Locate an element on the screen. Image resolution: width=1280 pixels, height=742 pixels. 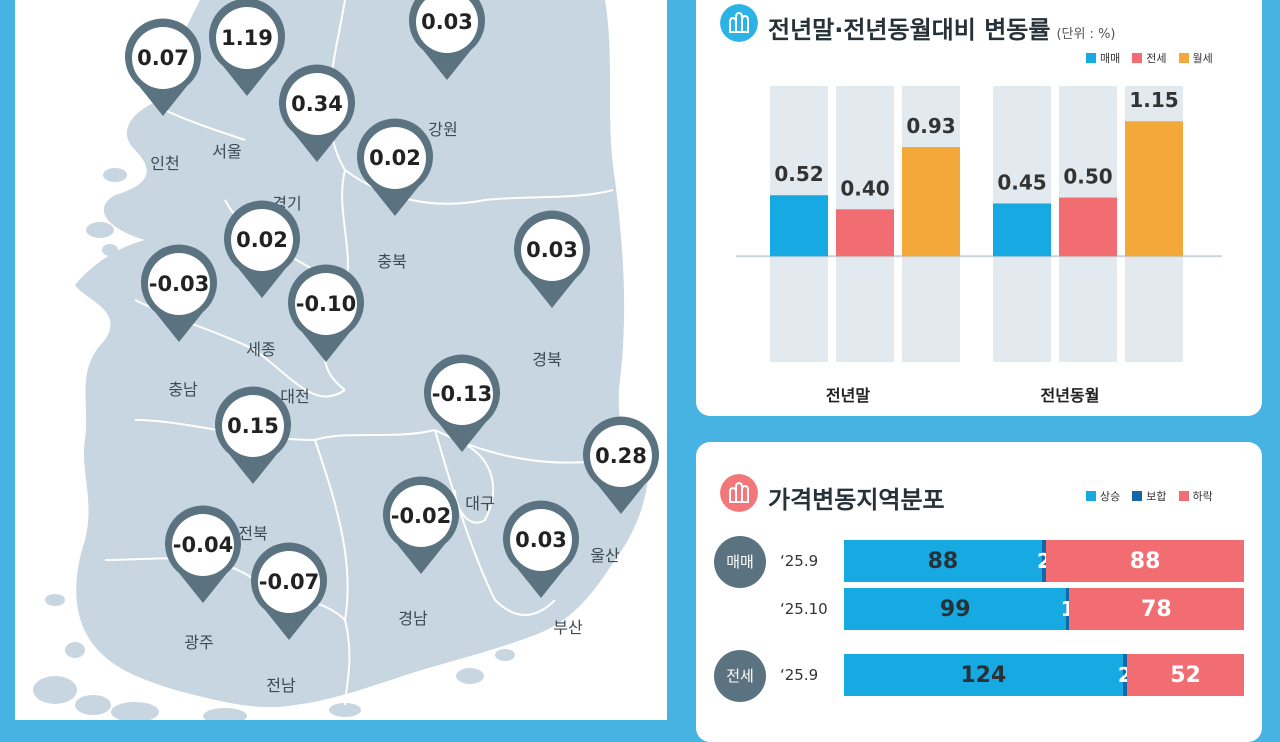
map-pin: -0.02 is located at coordinates (421, 526).